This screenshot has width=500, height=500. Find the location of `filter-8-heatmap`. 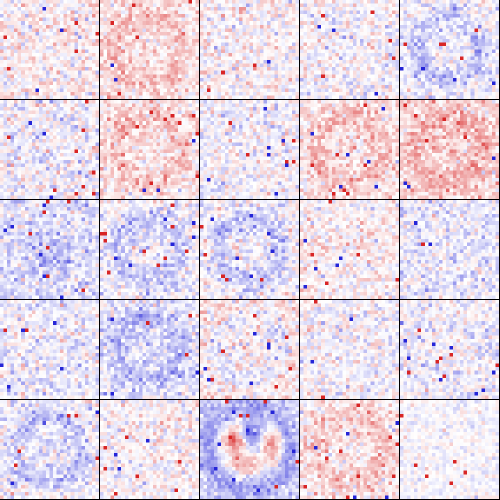

filter-8-heatmap is located at coordinates (249, 149).